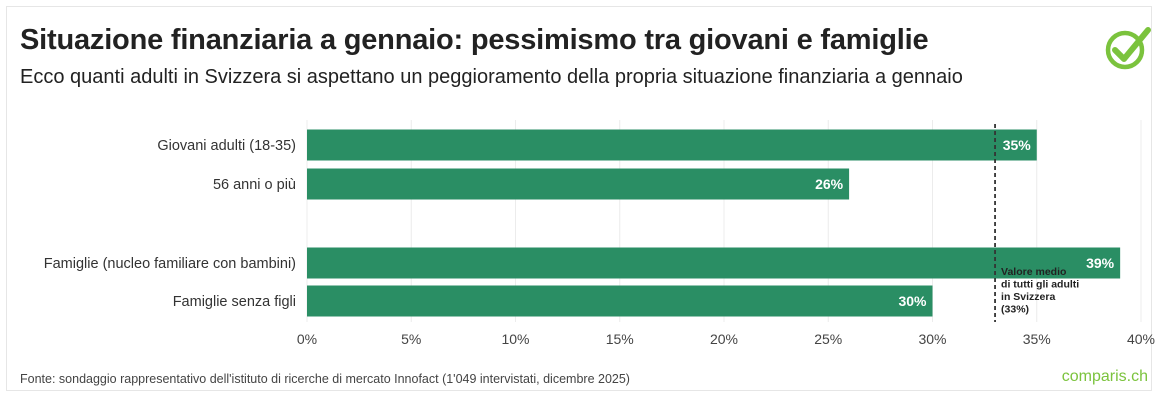 This screenshot has height=397, width=1158. Describe the element at coordinates (1015, 310) in the screenshot. I see `reference-label-line-3: (33%)` at that location.